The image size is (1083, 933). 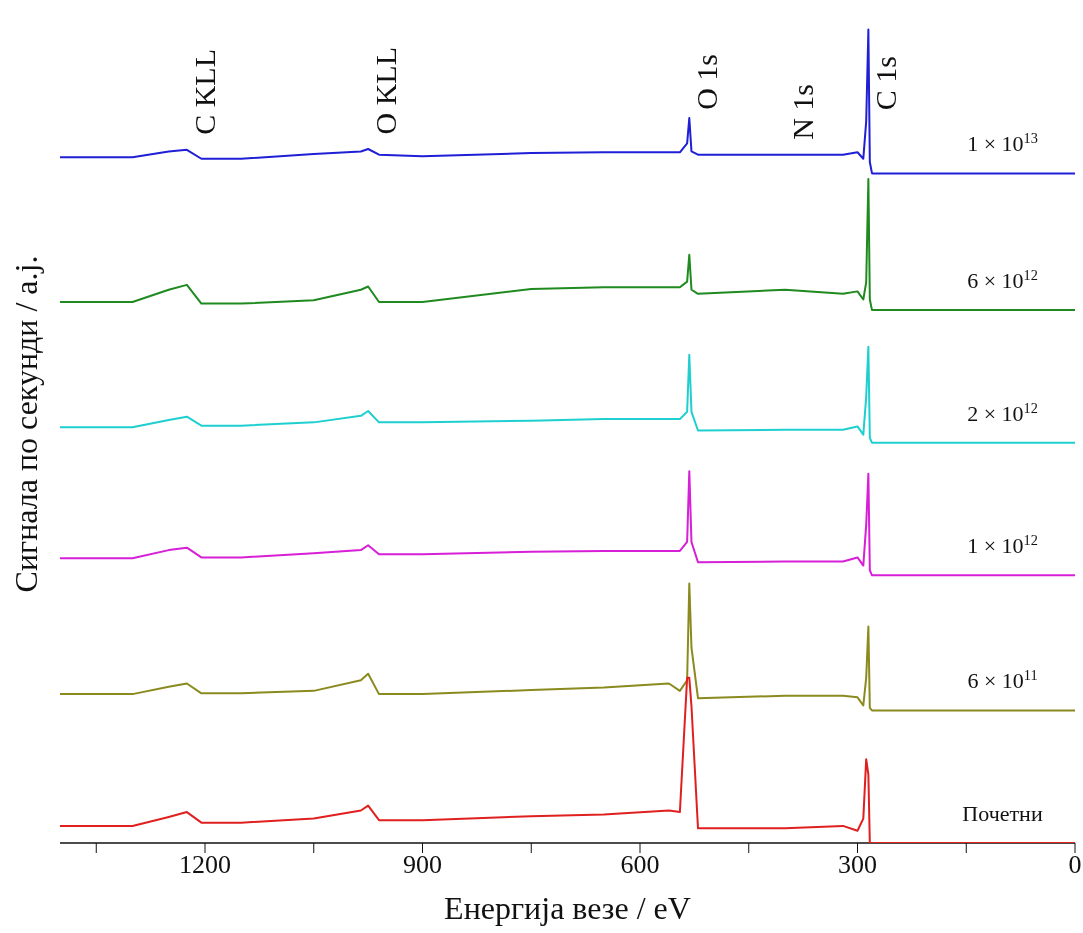 What do you see at coordinates (1002, 143) in the screenshot?
I see `series-label: 1 × 10$^{13}$` at bounding box center [1002, 143].